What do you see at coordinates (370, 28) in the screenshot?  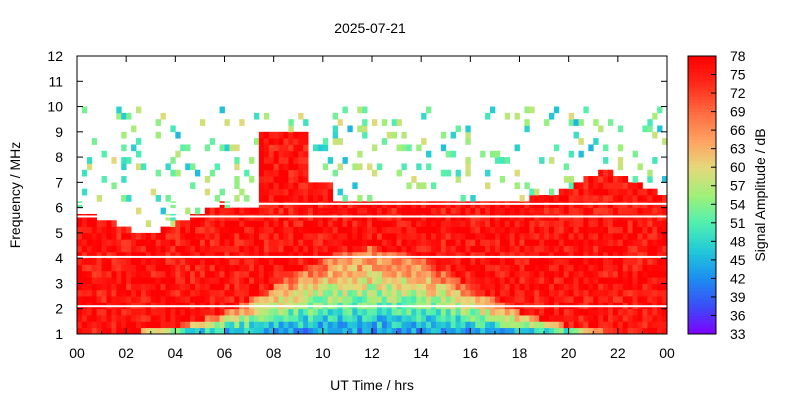 I see `chart-title: 2025-07-21` at bounding box center [370, 28].